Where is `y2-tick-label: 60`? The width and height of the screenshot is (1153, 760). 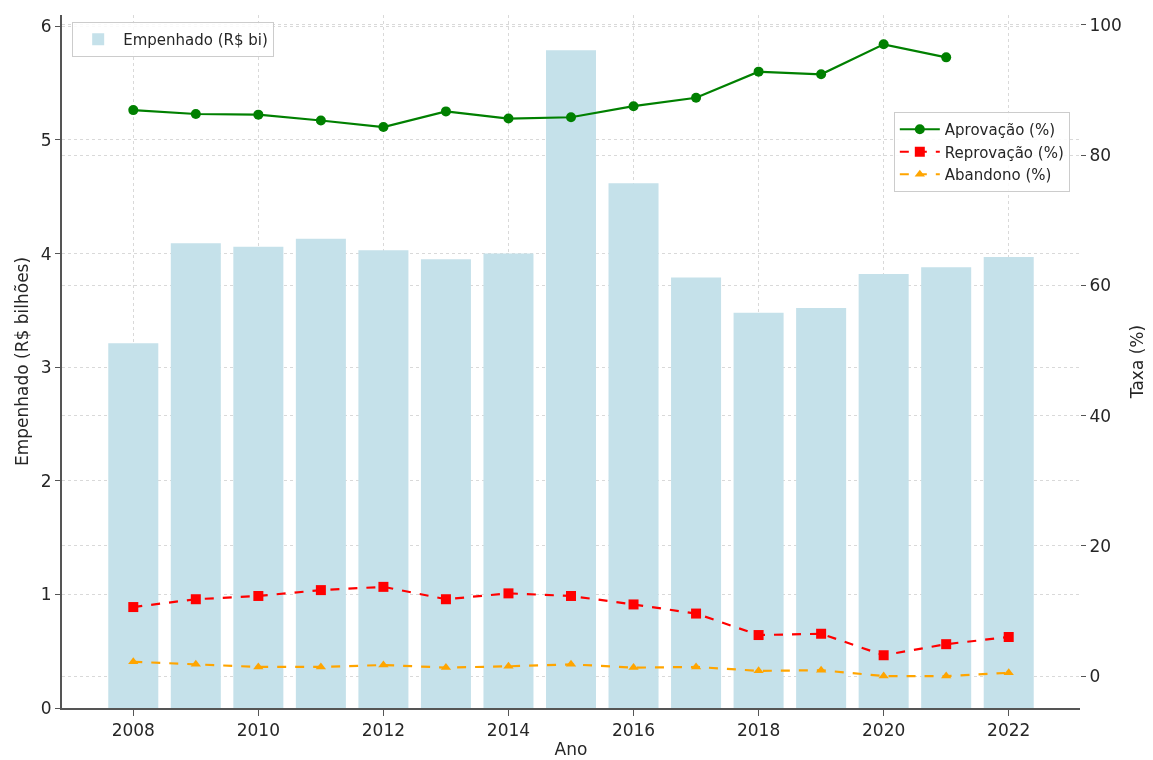 y2-tick-label: 60 is located at coordinates (1100, 285).